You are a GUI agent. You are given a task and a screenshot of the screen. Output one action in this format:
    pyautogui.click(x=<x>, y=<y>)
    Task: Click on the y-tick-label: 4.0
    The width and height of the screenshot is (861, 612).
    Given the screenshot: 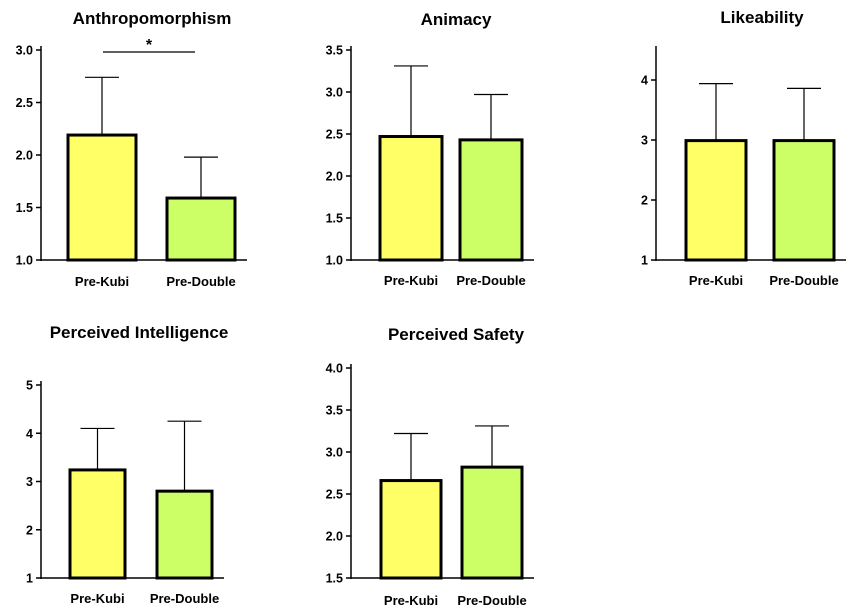 What is the action you would take?
    pyautogui.click(x=334, y=369)
    